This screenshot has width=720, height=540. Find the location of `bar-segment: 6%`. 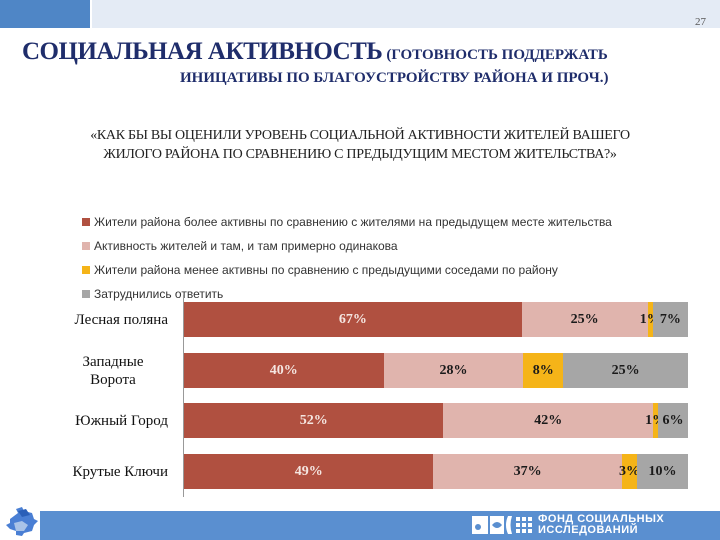

bar-segment: 6% is located at coordinates (673, 420).